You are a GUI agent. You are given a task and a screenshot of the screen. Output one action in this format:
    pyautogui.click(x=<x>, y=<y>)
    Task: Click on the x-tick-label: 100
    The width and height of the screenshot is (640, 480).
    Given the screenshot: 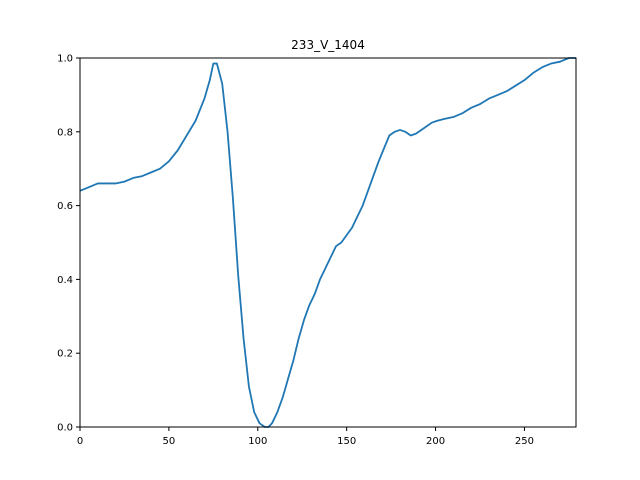 What is the action you would take?
    pyautogui.click(x=257, y=441)
    